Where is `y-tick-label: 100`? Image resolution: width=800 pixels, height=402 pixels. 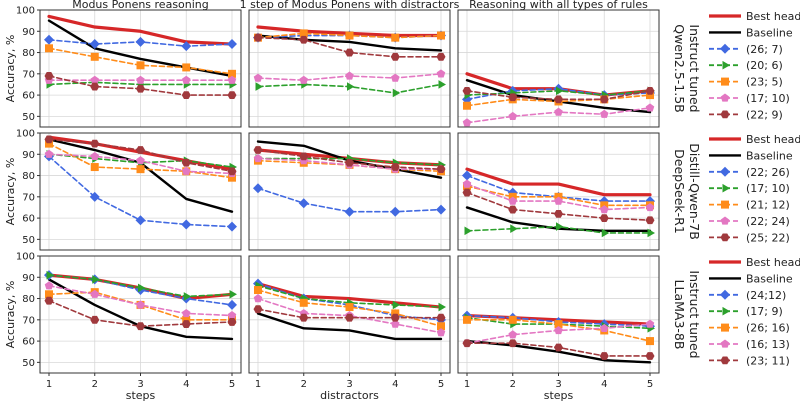 y-tick-label: 100 is located at coordinates (25, 11).